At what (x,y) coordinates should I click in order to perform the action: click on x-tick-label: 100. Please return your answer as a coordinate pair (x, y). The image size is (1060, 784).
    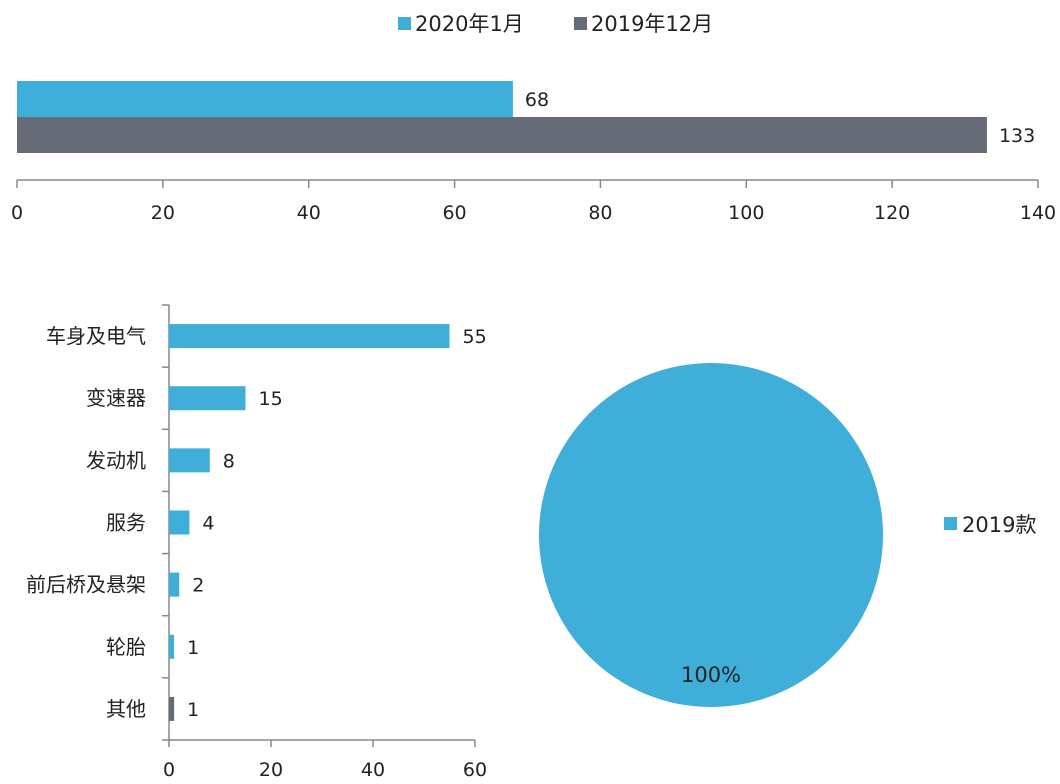
    Looking at the image, I should click on (746, 213).